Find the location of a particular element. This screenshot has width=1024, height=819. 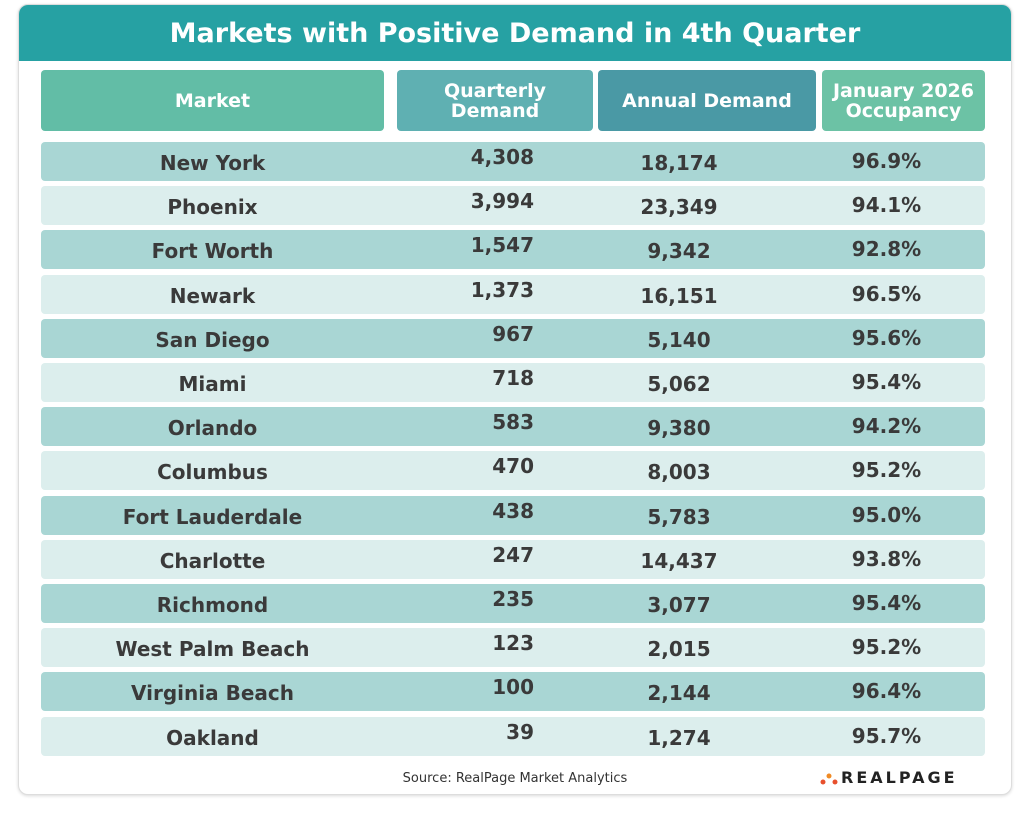

table-cell: 2,015 is located at coordinates (679, 649).